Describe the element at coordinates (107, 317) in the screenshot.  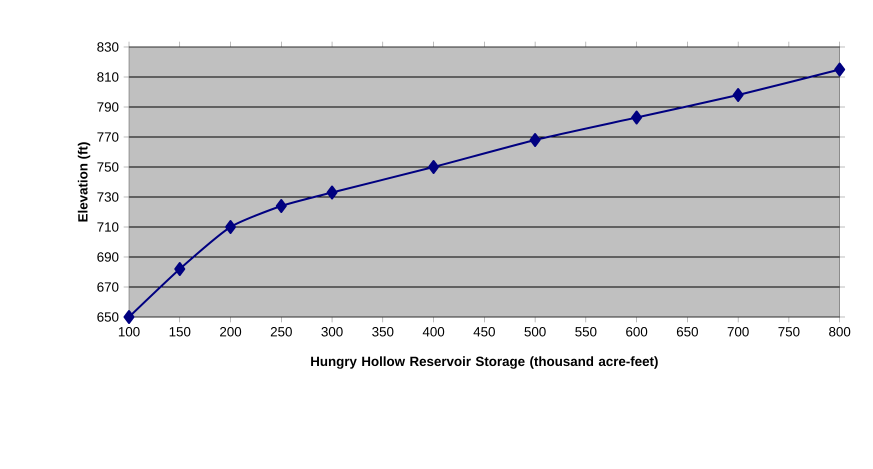
I see `y-tick-label: 650` at that location.